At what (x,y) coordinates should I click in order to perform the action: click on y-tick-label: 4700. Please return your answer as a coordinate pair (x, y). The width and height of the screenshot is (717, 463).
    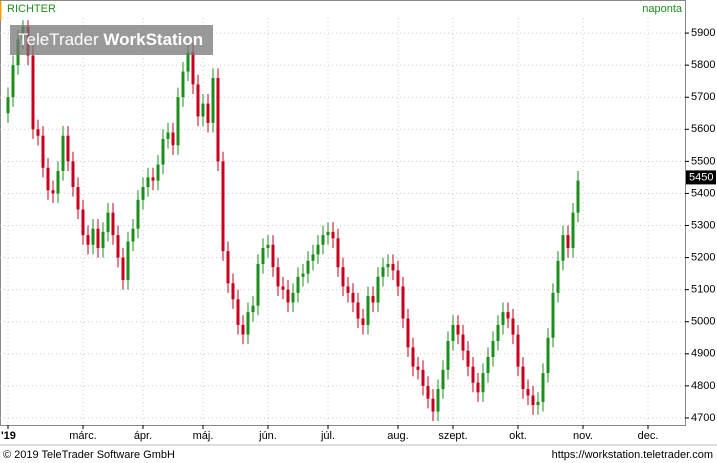
    Looking at the image, I should click on (703, 418).